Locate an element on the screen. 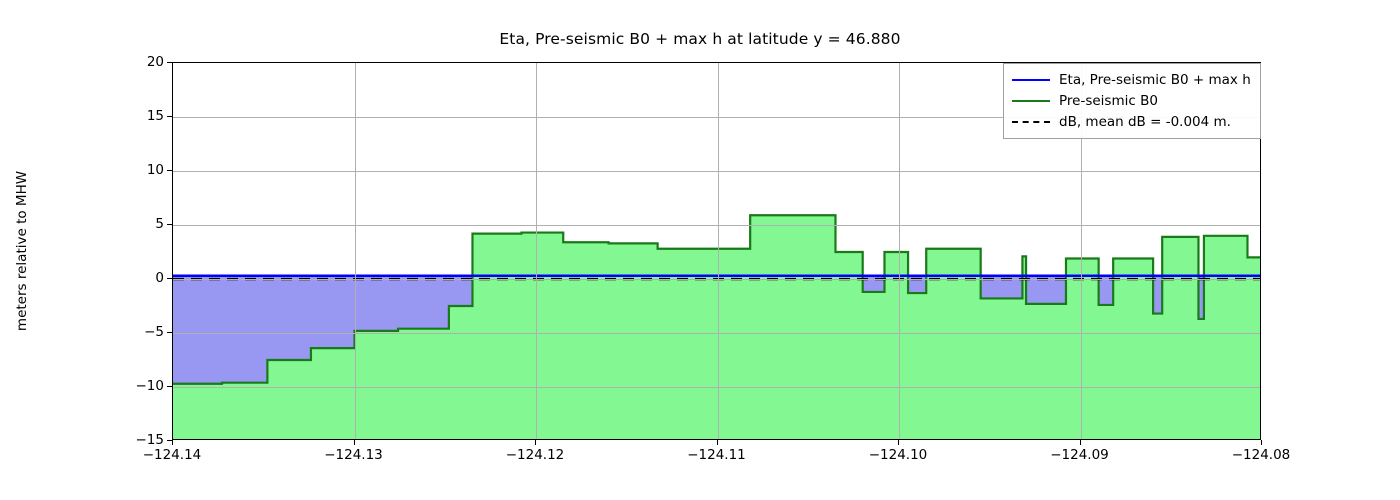  y-tick-label: 20 is located at coordinates (155, 62).